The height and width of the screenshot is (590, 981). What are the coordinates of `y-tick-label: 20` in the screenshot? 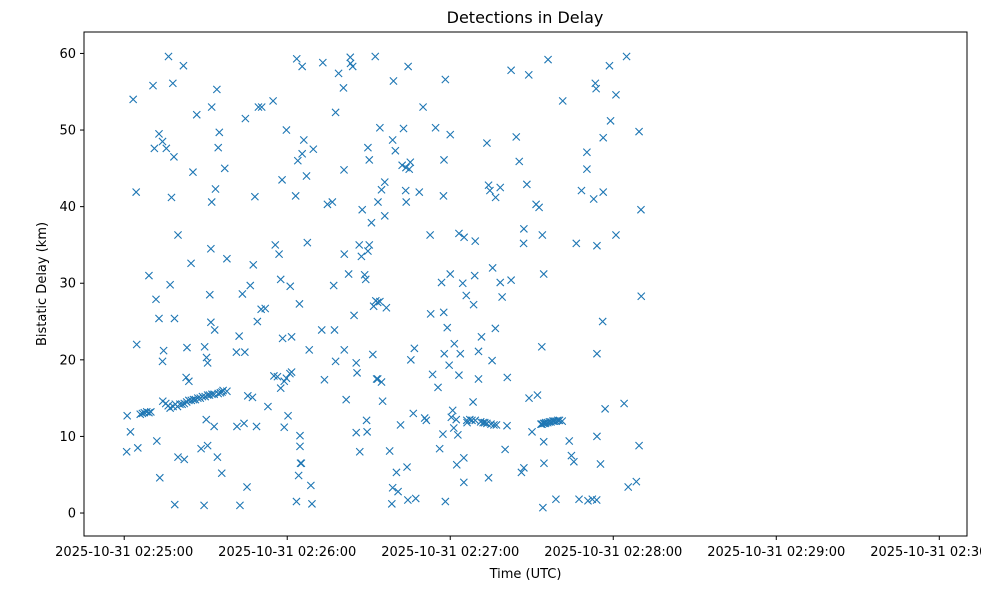 It's located at (67, 360).